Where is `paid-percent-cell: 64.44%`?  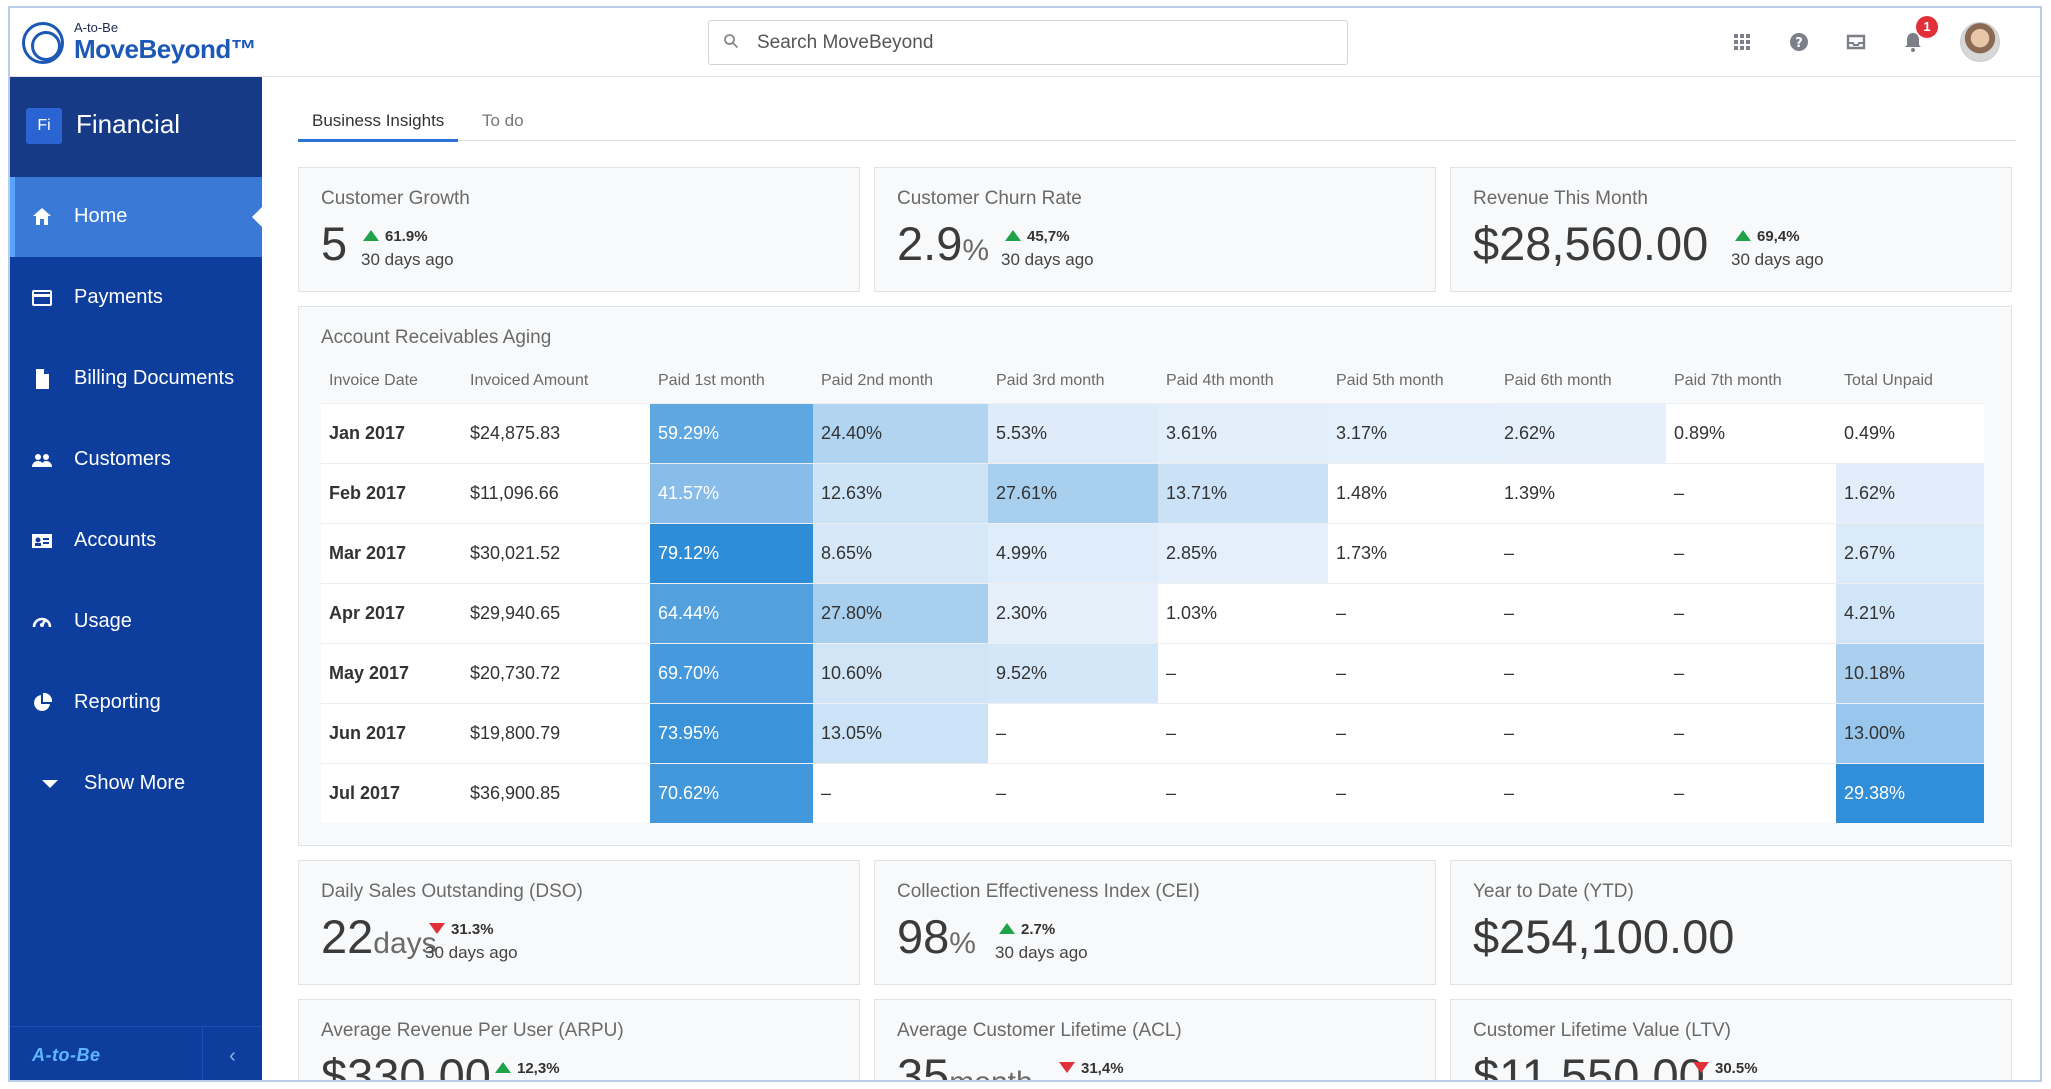 paid-percent-cell: 64.44% is located at coordinates (731, 612).